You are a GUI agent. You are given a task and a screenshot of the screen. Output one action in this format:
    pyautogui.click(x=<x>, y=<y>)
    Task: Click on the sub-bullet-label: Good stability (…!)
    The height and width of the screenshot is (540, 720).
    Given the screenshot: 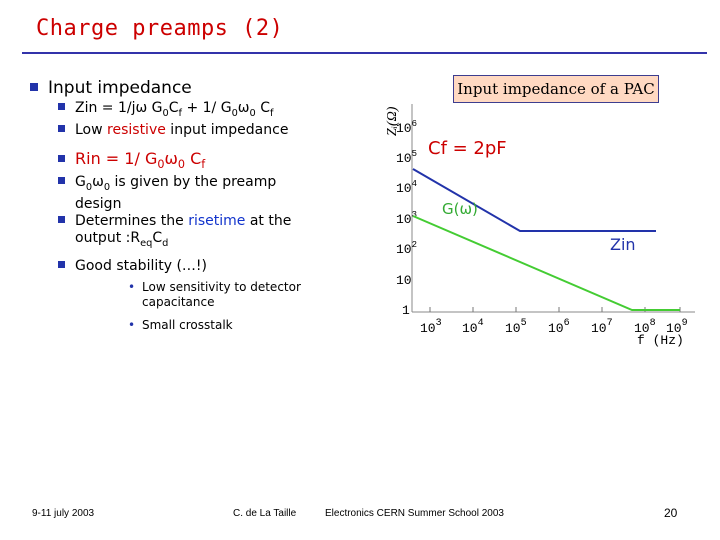 What is the action you would take?
    pyautogui.click(x=141, y=266)
    